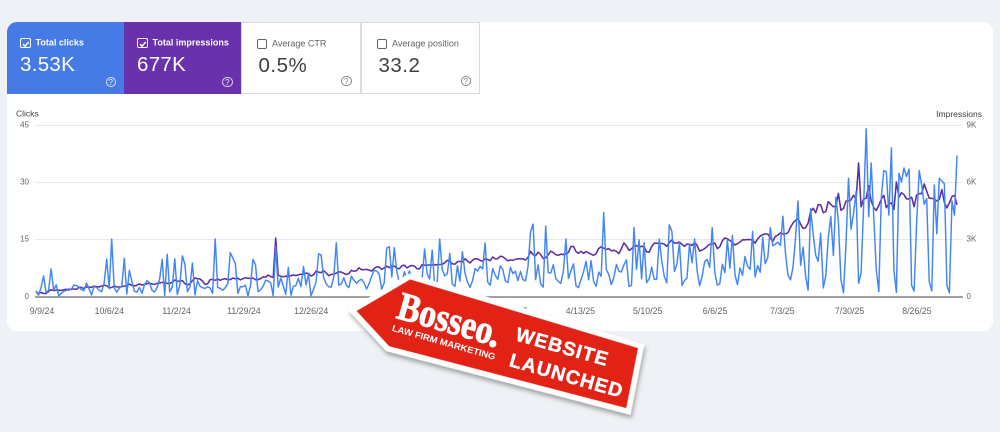 This screenshot has height=432, width=1000. I want to click on svg-text: 6K, so click(972, 182).